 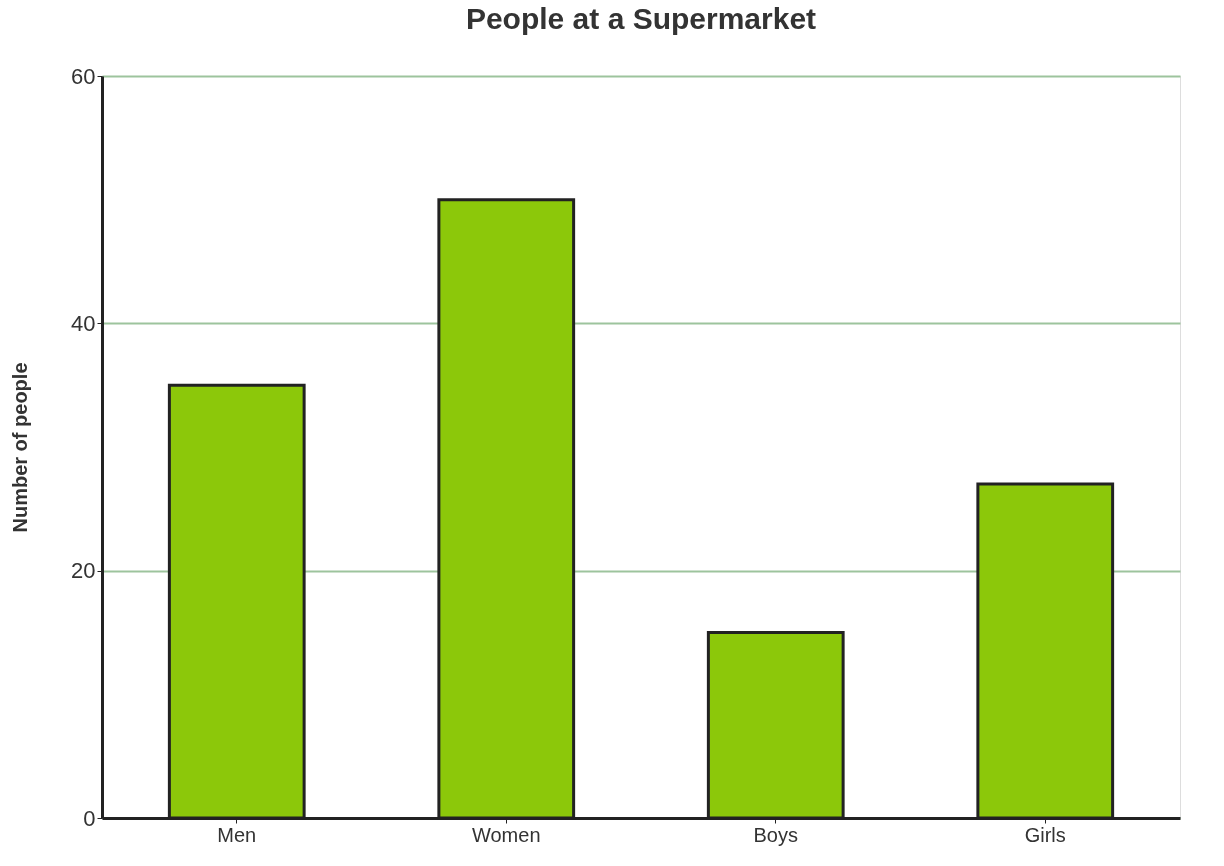 I want to click on y-axis-title: Number of people, so click(x=20, y=447).